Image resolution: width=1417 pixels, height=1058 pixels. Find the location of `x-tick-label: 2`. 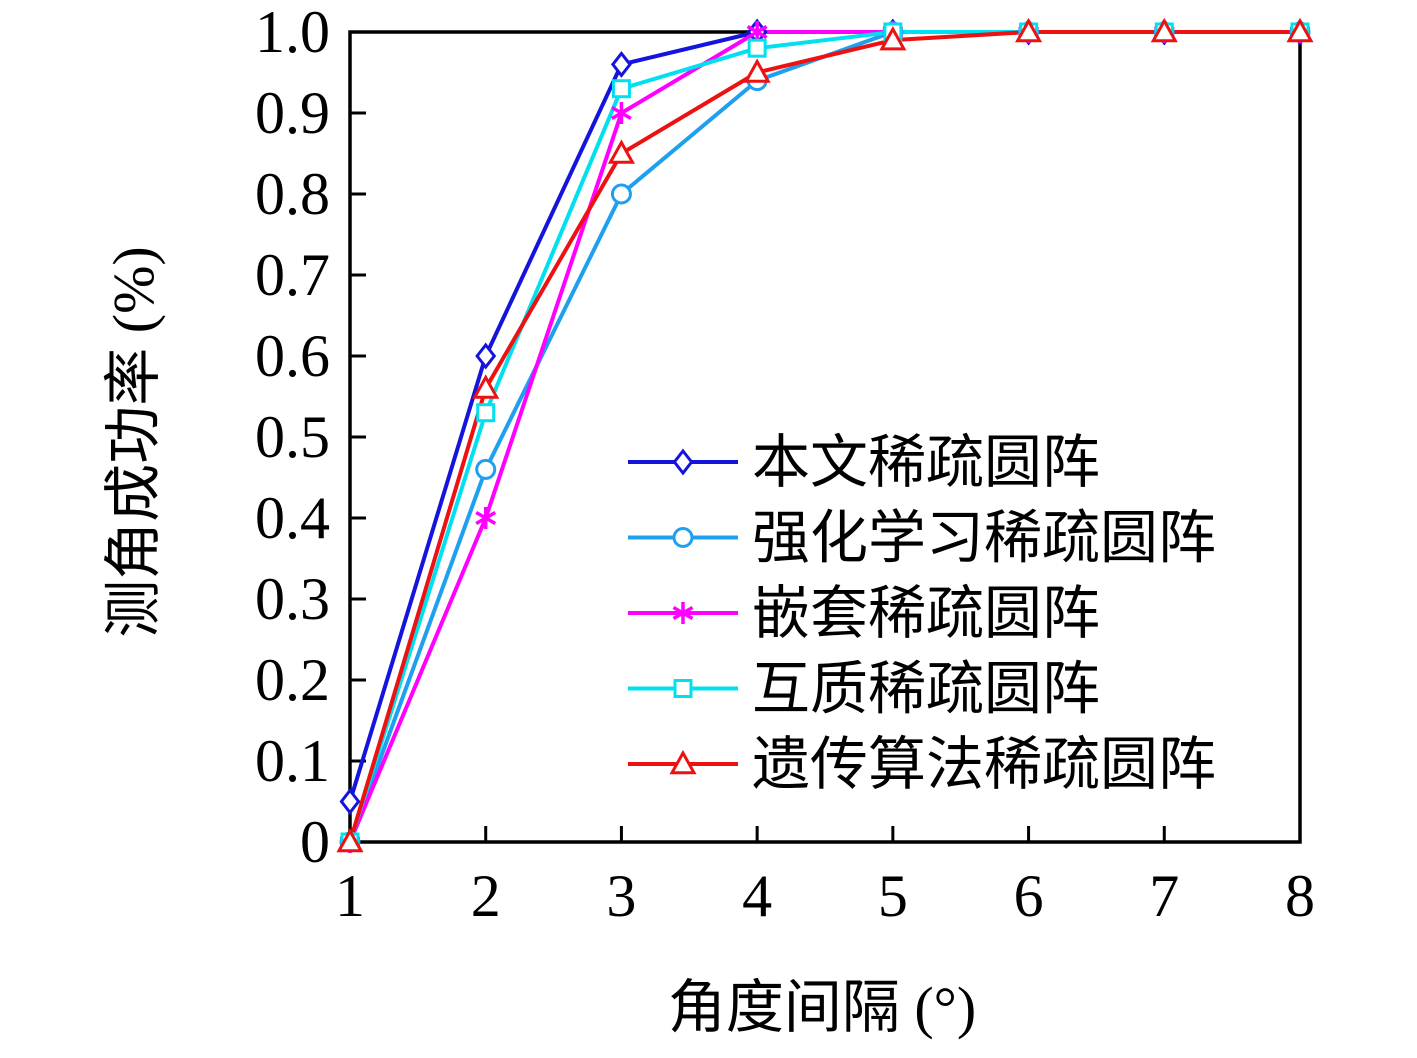

x-tick-label: 2 is located at coordinates (486, 896).